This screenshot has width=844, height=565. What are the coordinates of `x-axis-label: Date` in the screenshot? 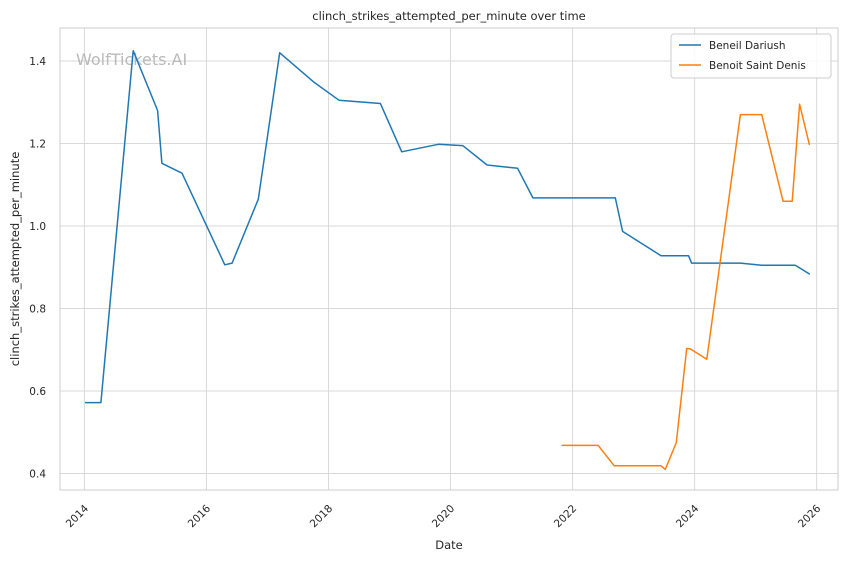 It's located at (449, 545).